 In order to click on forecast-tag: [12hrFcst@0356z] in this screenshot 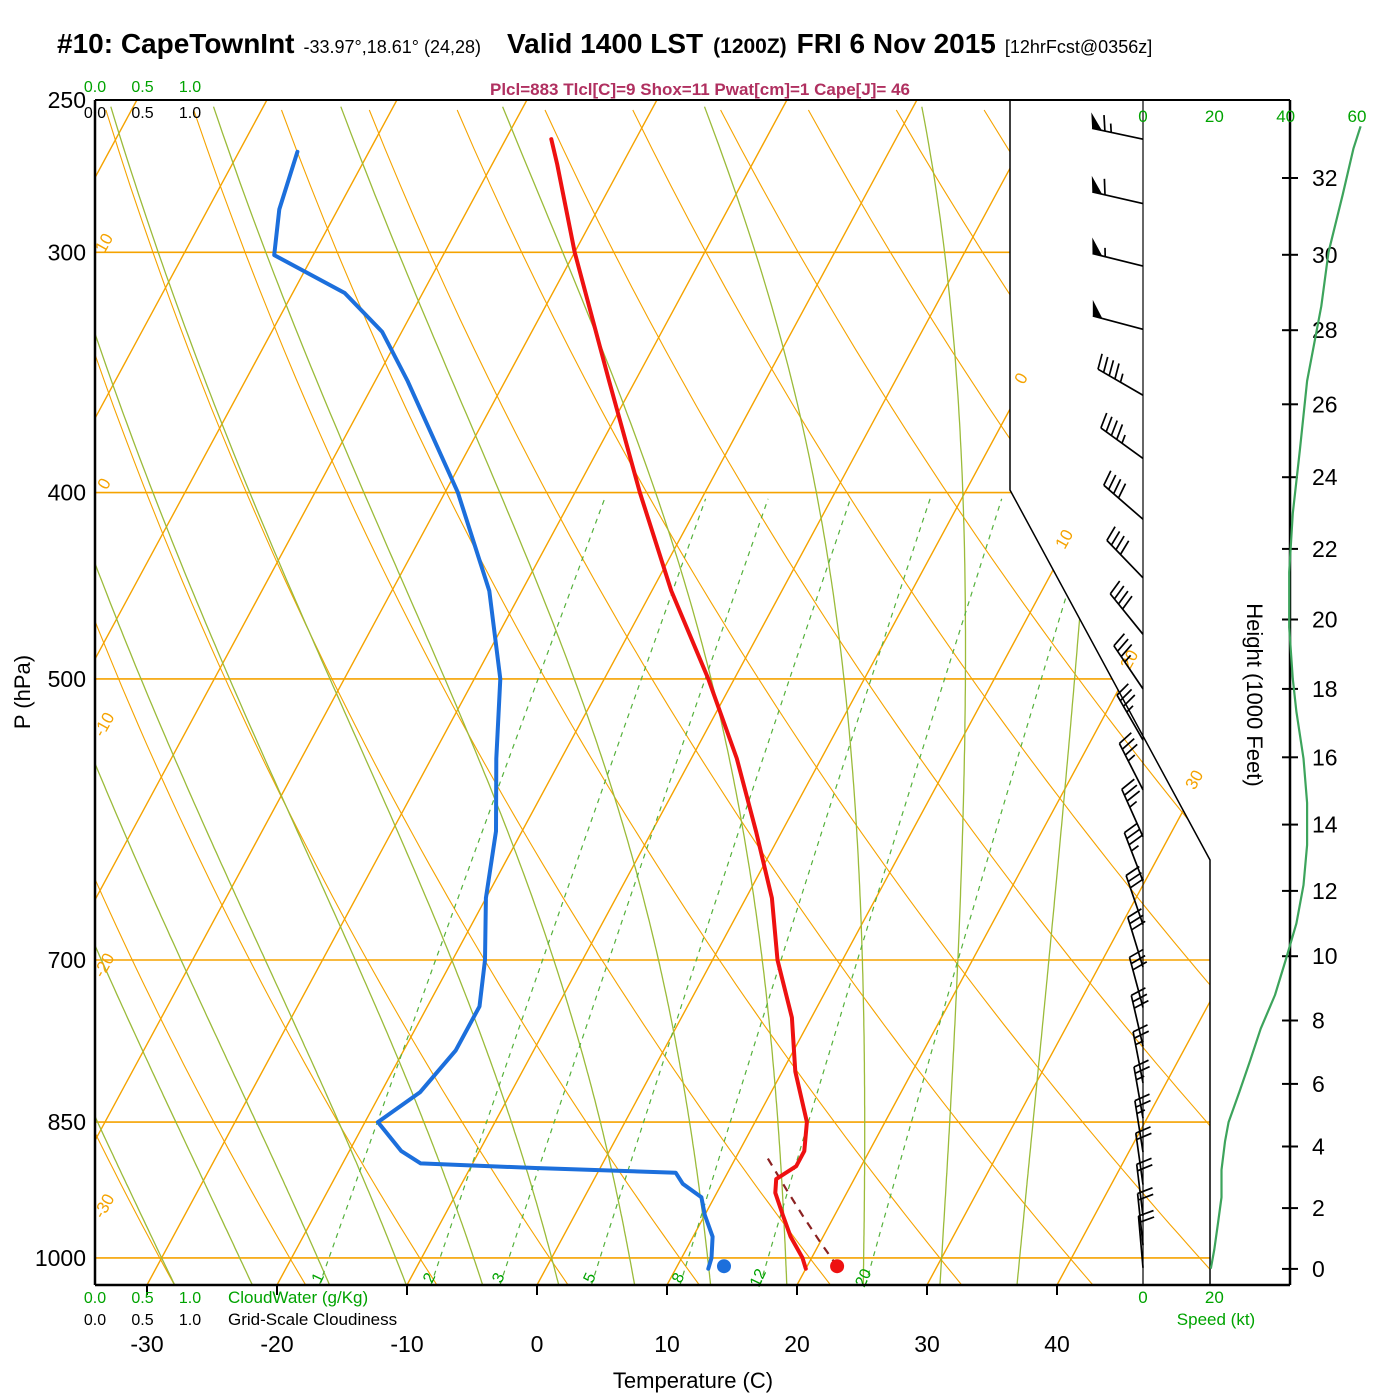, I will do `click(1078, 47)`.